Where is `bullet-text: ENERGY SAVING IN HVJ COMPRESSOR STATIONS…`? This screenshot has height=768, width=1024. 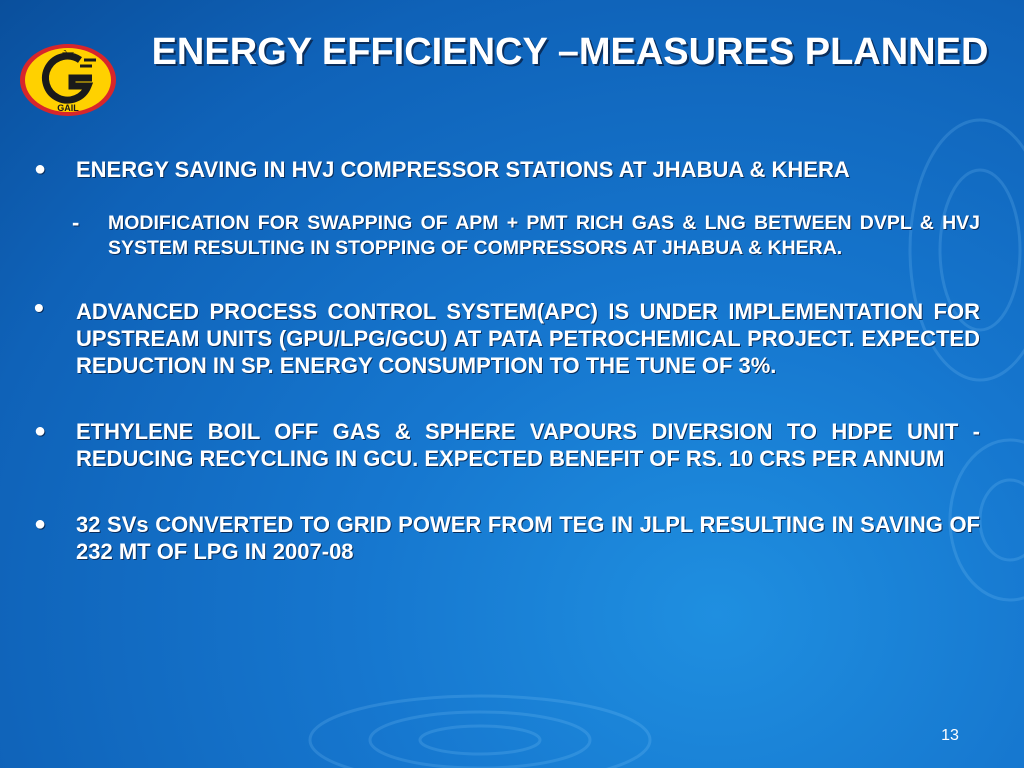 bullet-text: ENERGY SAVING IN HVJ COMPRESSOR STATIONS… is located at coordinates (463, 169).